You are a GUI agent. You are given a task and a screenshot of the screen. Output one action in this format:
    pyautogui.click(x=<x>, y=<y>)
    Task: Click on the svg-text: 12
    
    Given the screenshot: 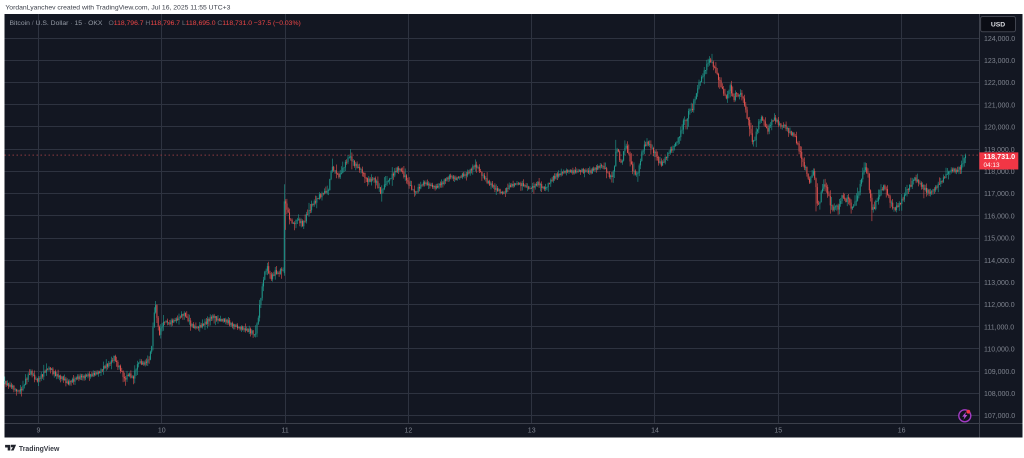 What is the action you would take?
    pyautogui.click(x=409, y=430)
    